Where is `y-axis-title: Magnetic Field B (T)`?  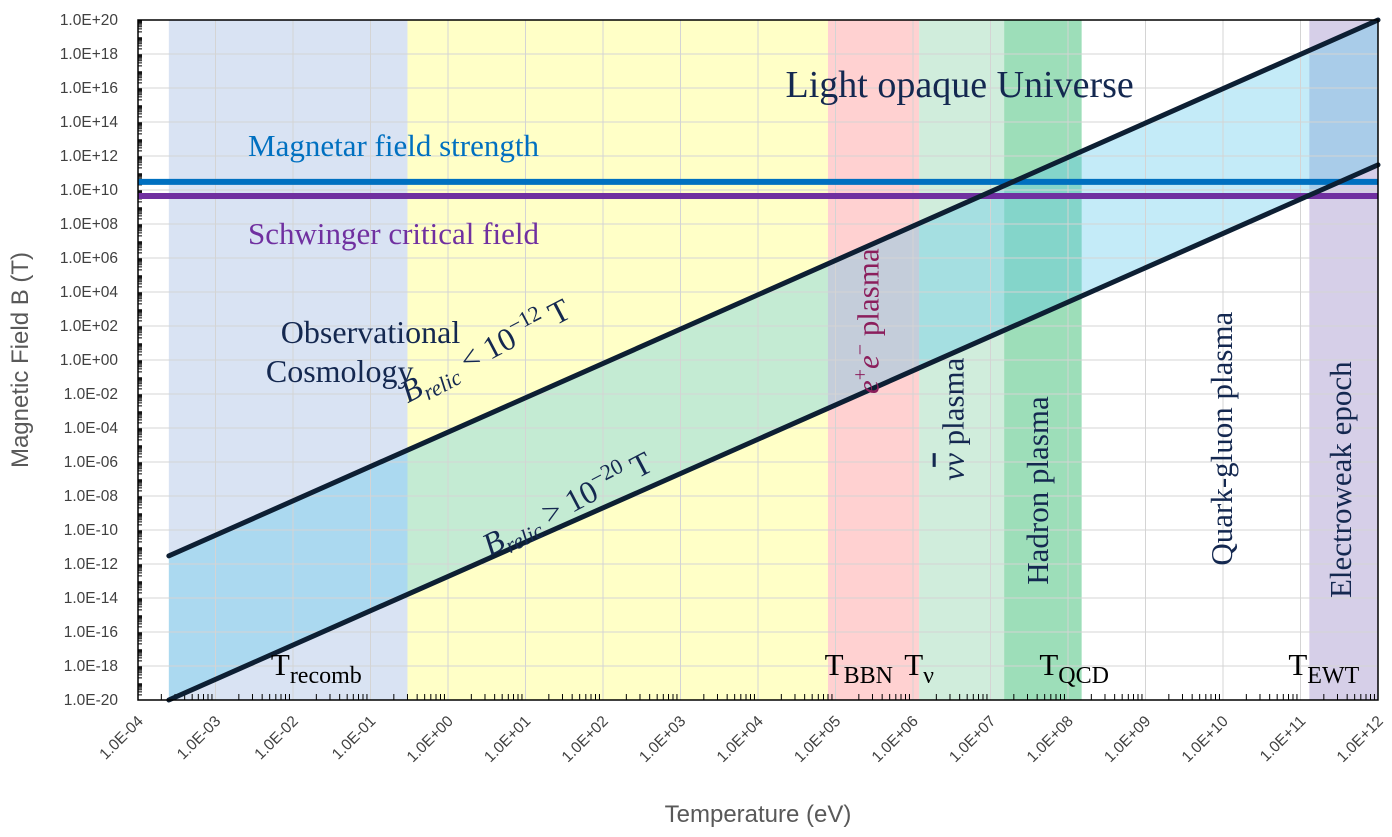
y-axis-title: Magnetic Field B (T) is located at coordinates (20, 360).